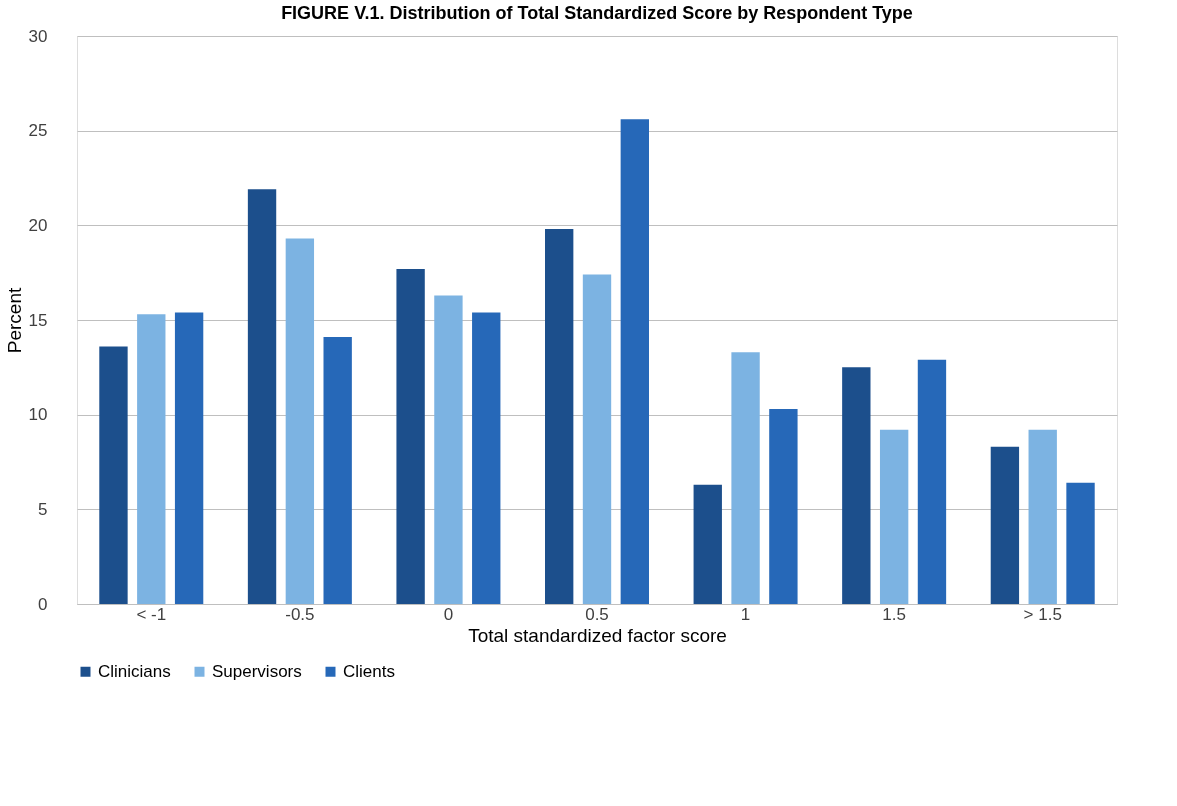  Describe the element at coordinates (38, 36) in the screenshot. I see `y-tick-label: 30` at that location.